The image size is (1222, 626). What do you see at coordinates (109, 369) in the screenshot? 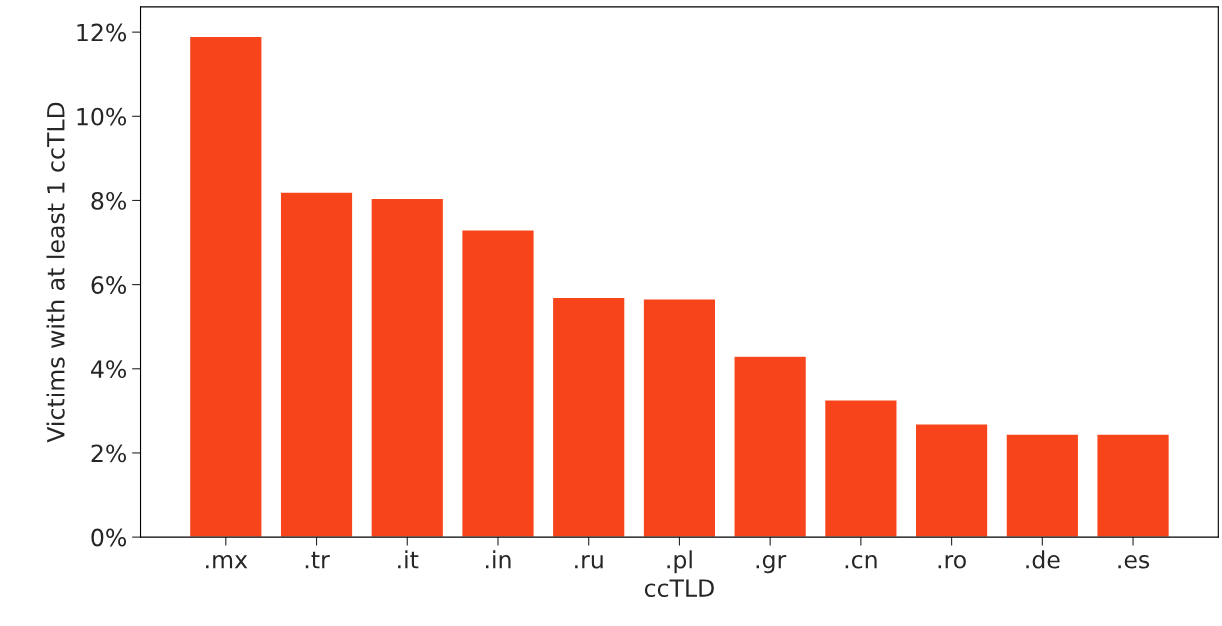
I see `y-tick-label: 4%` at bounding box center [109, 369].